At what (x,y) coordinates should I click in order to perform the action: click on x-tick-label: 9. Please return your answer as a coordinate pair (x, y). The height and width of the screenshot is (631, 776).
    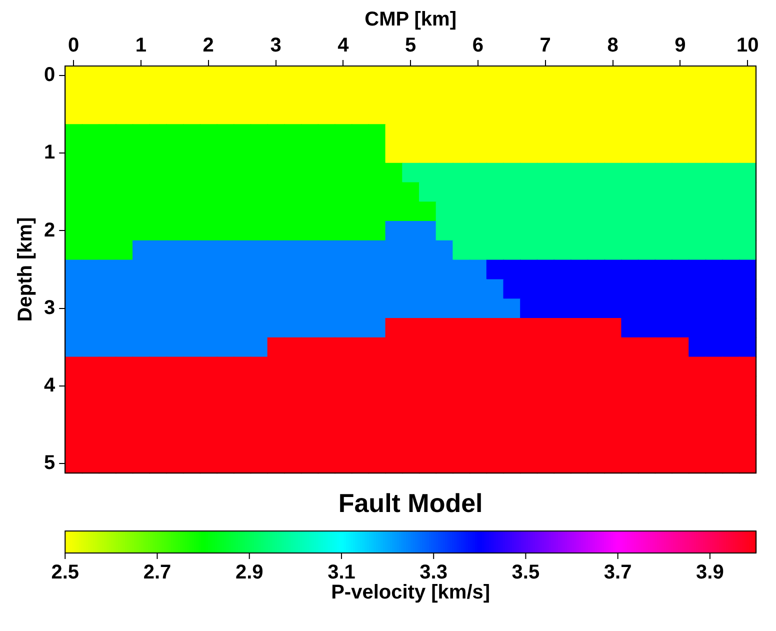
    Looking at the image, I should click on (680, 45).